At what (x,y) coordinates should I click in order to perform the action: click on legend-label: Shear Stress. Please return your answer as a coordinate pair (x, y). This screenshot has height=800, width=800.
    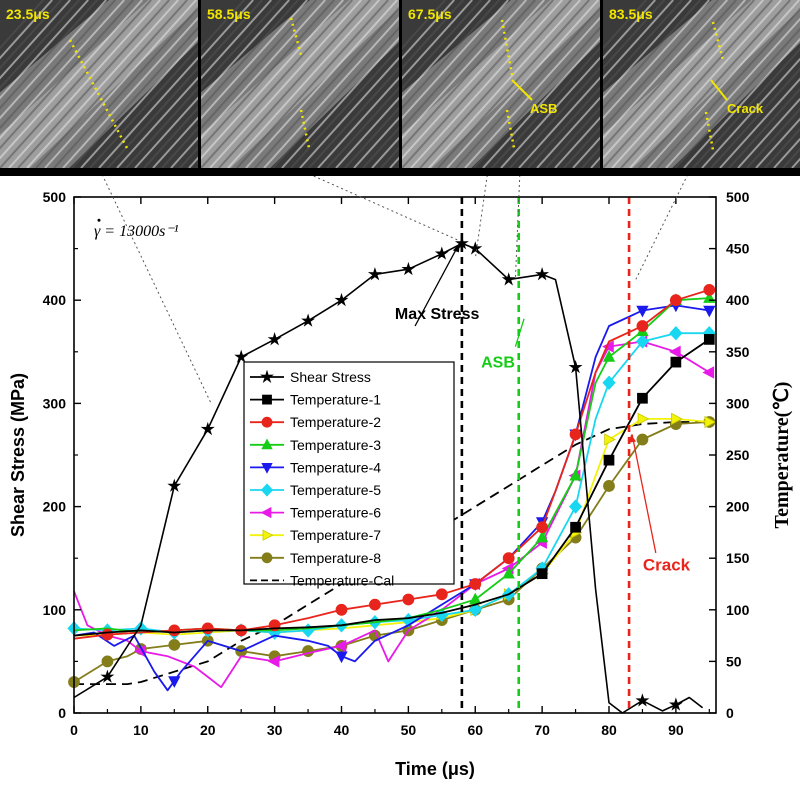
    Looking at the image, I should click on (330, 377).